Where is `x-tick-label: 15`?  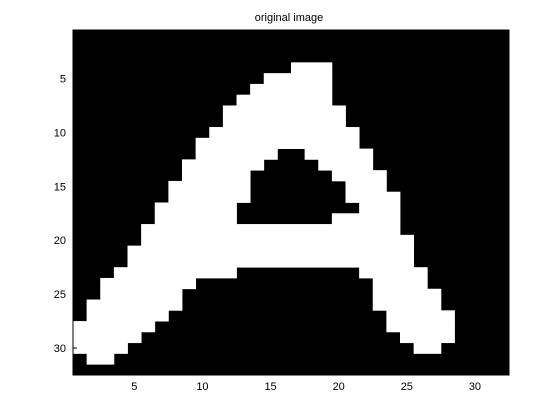
x-tick-label: 15 is located at coordinates (270, 387).